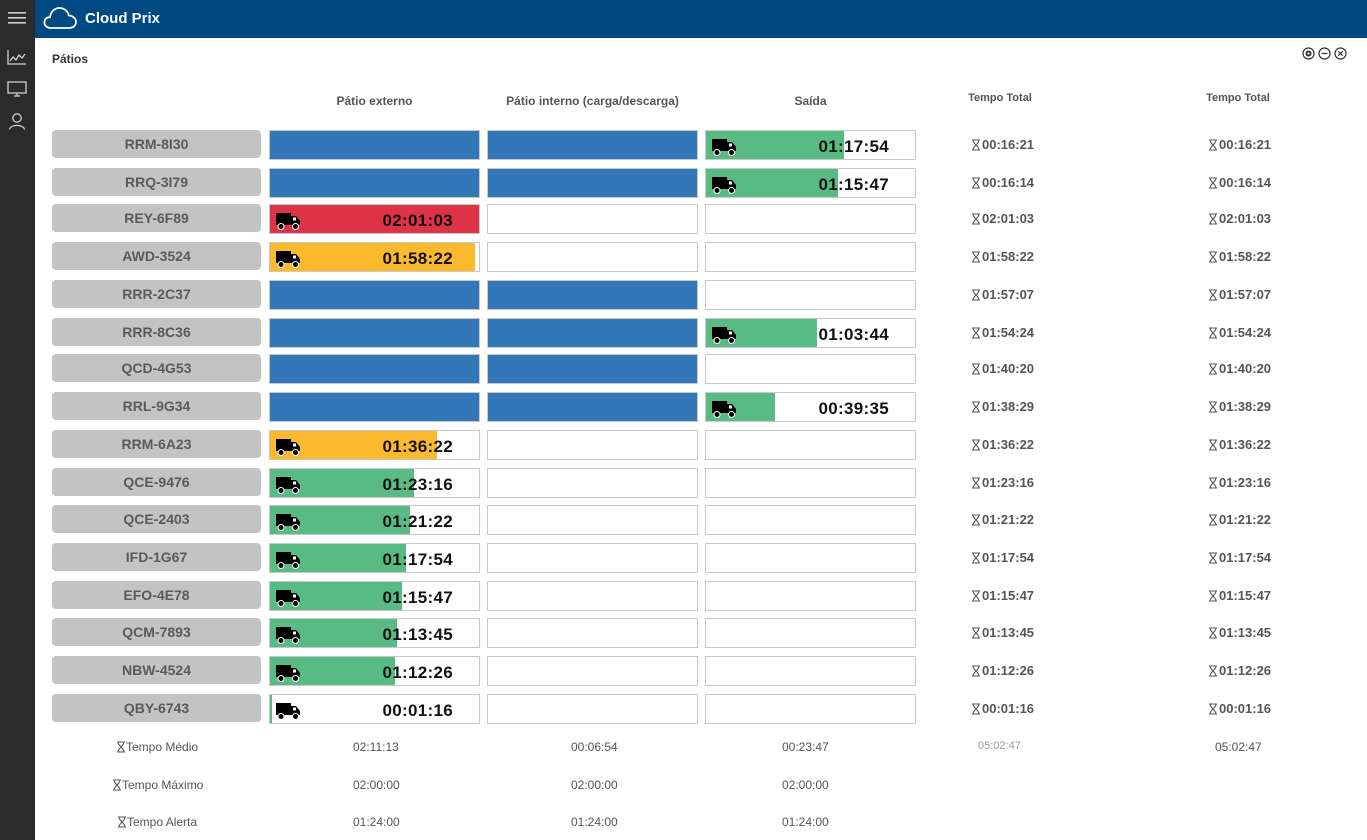  What do you see at coordinates (156, 332) in the screenshot?
I see `plate-button: RRR-8C36` at bounding box center [156, 332].